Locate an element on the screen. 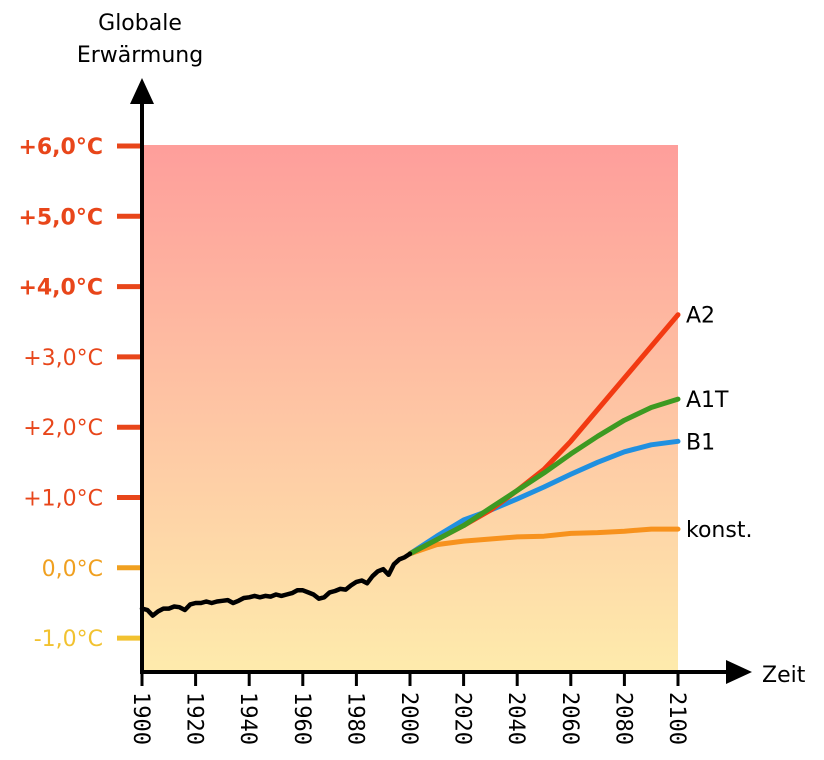 Image resolution: width=824 pixels, height=760 pixels. x-tick-label: 2000 is located at coordinates (408, 718).